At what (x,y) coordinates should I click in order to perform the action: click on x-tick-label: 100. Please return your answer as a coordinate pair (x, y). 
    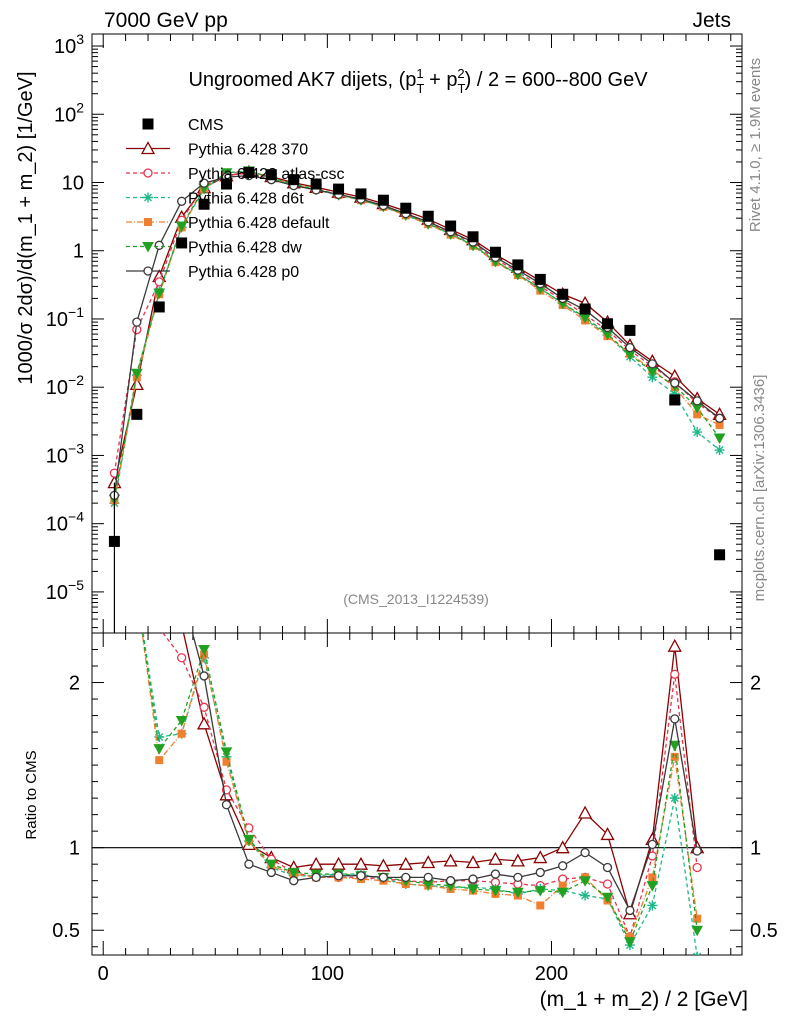
    Looking at the image, I should click on (327, 974).